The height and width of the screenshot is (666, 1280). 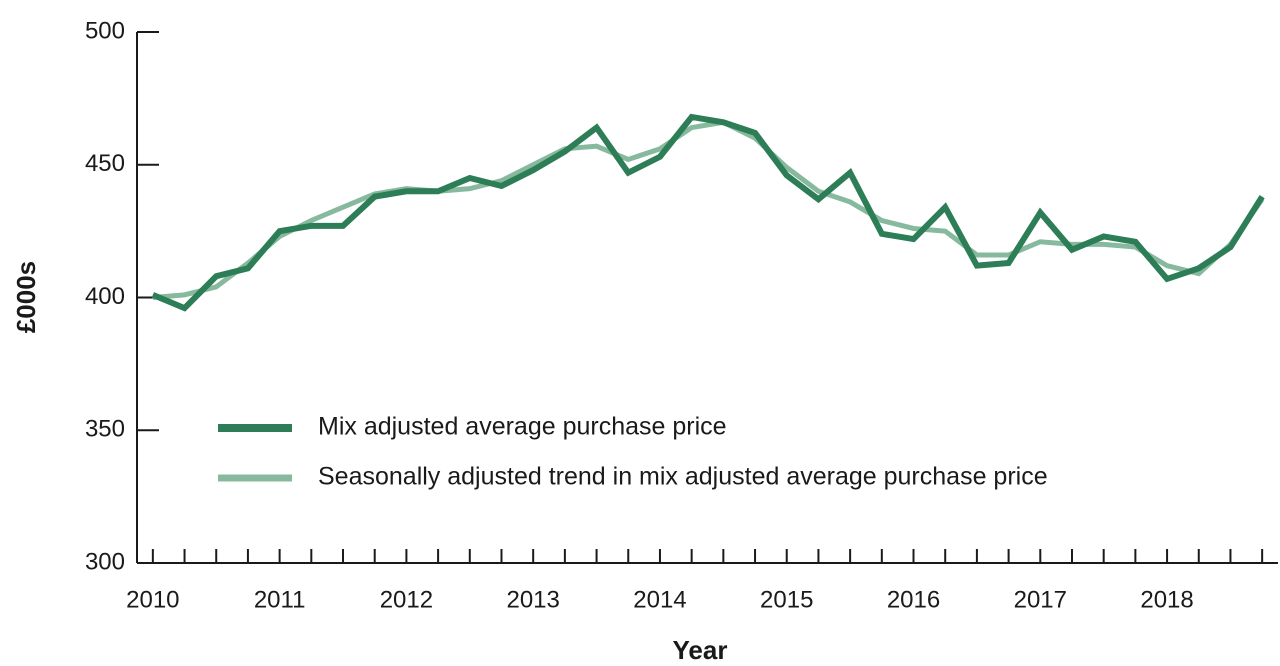 I want to click on x-tick-label: 2016, so click(x=913, y=599).